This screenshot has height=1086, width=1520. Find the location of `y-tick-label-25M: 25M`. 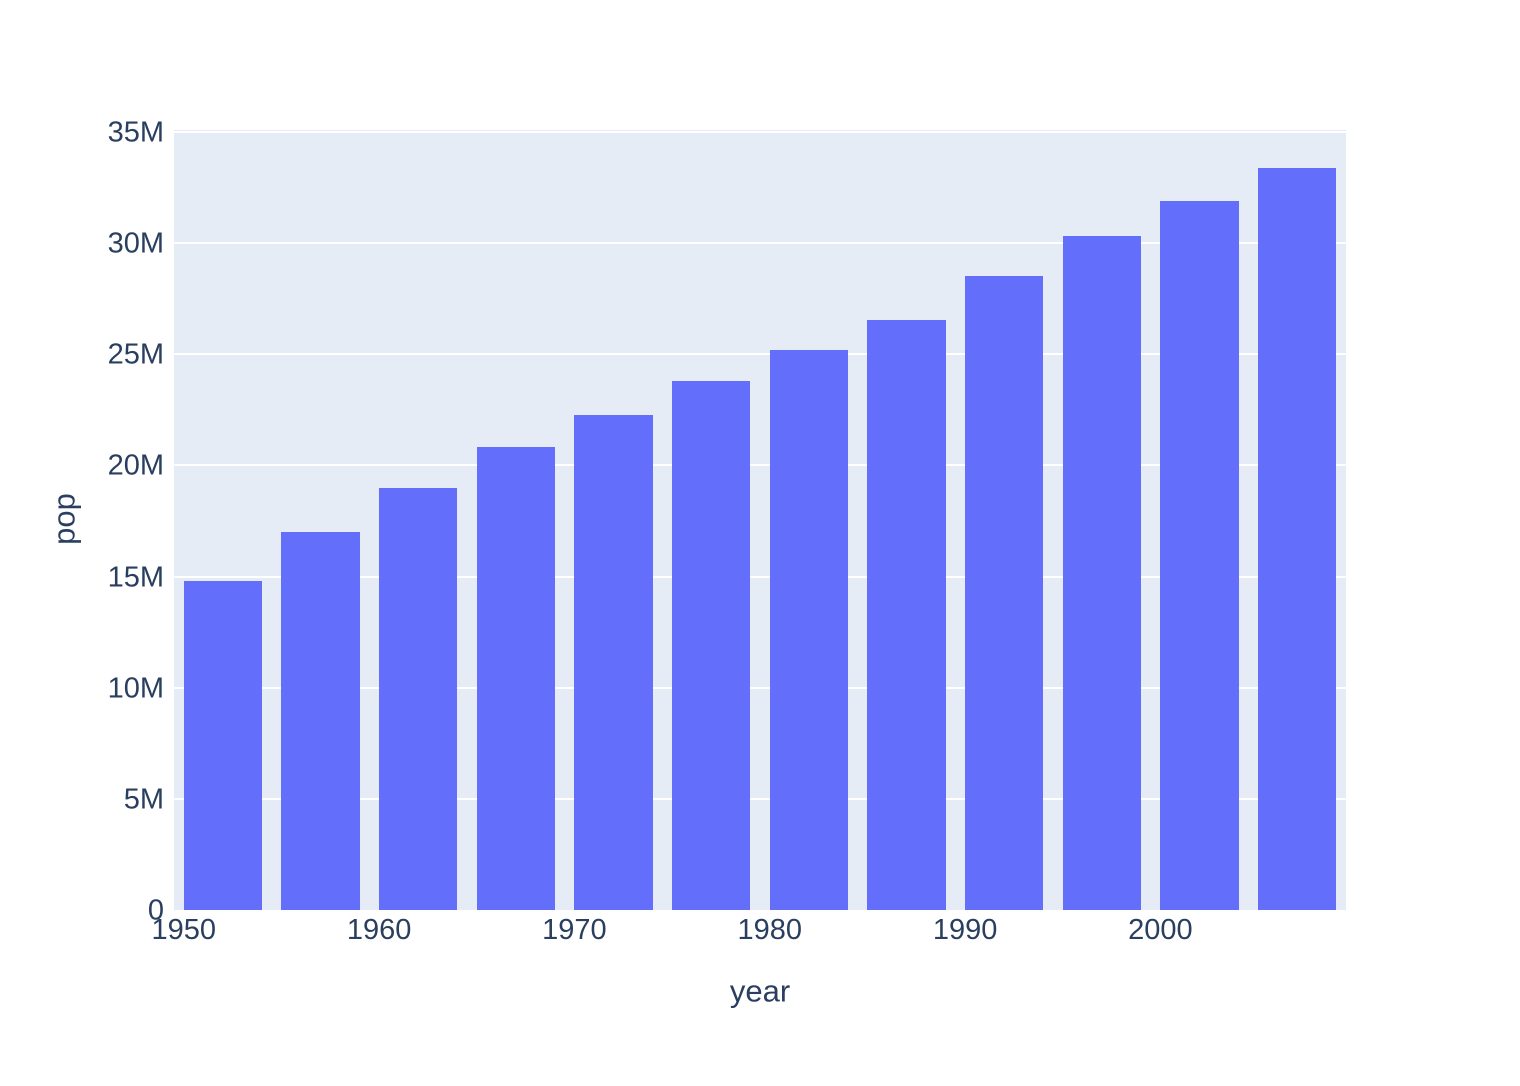

y-tick-label-25M: 25M is located at coordinates (135, 354).